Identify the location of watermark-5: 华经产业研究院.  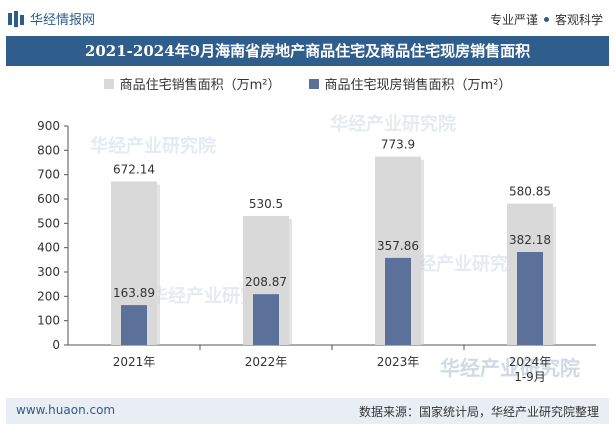
(510, 368).